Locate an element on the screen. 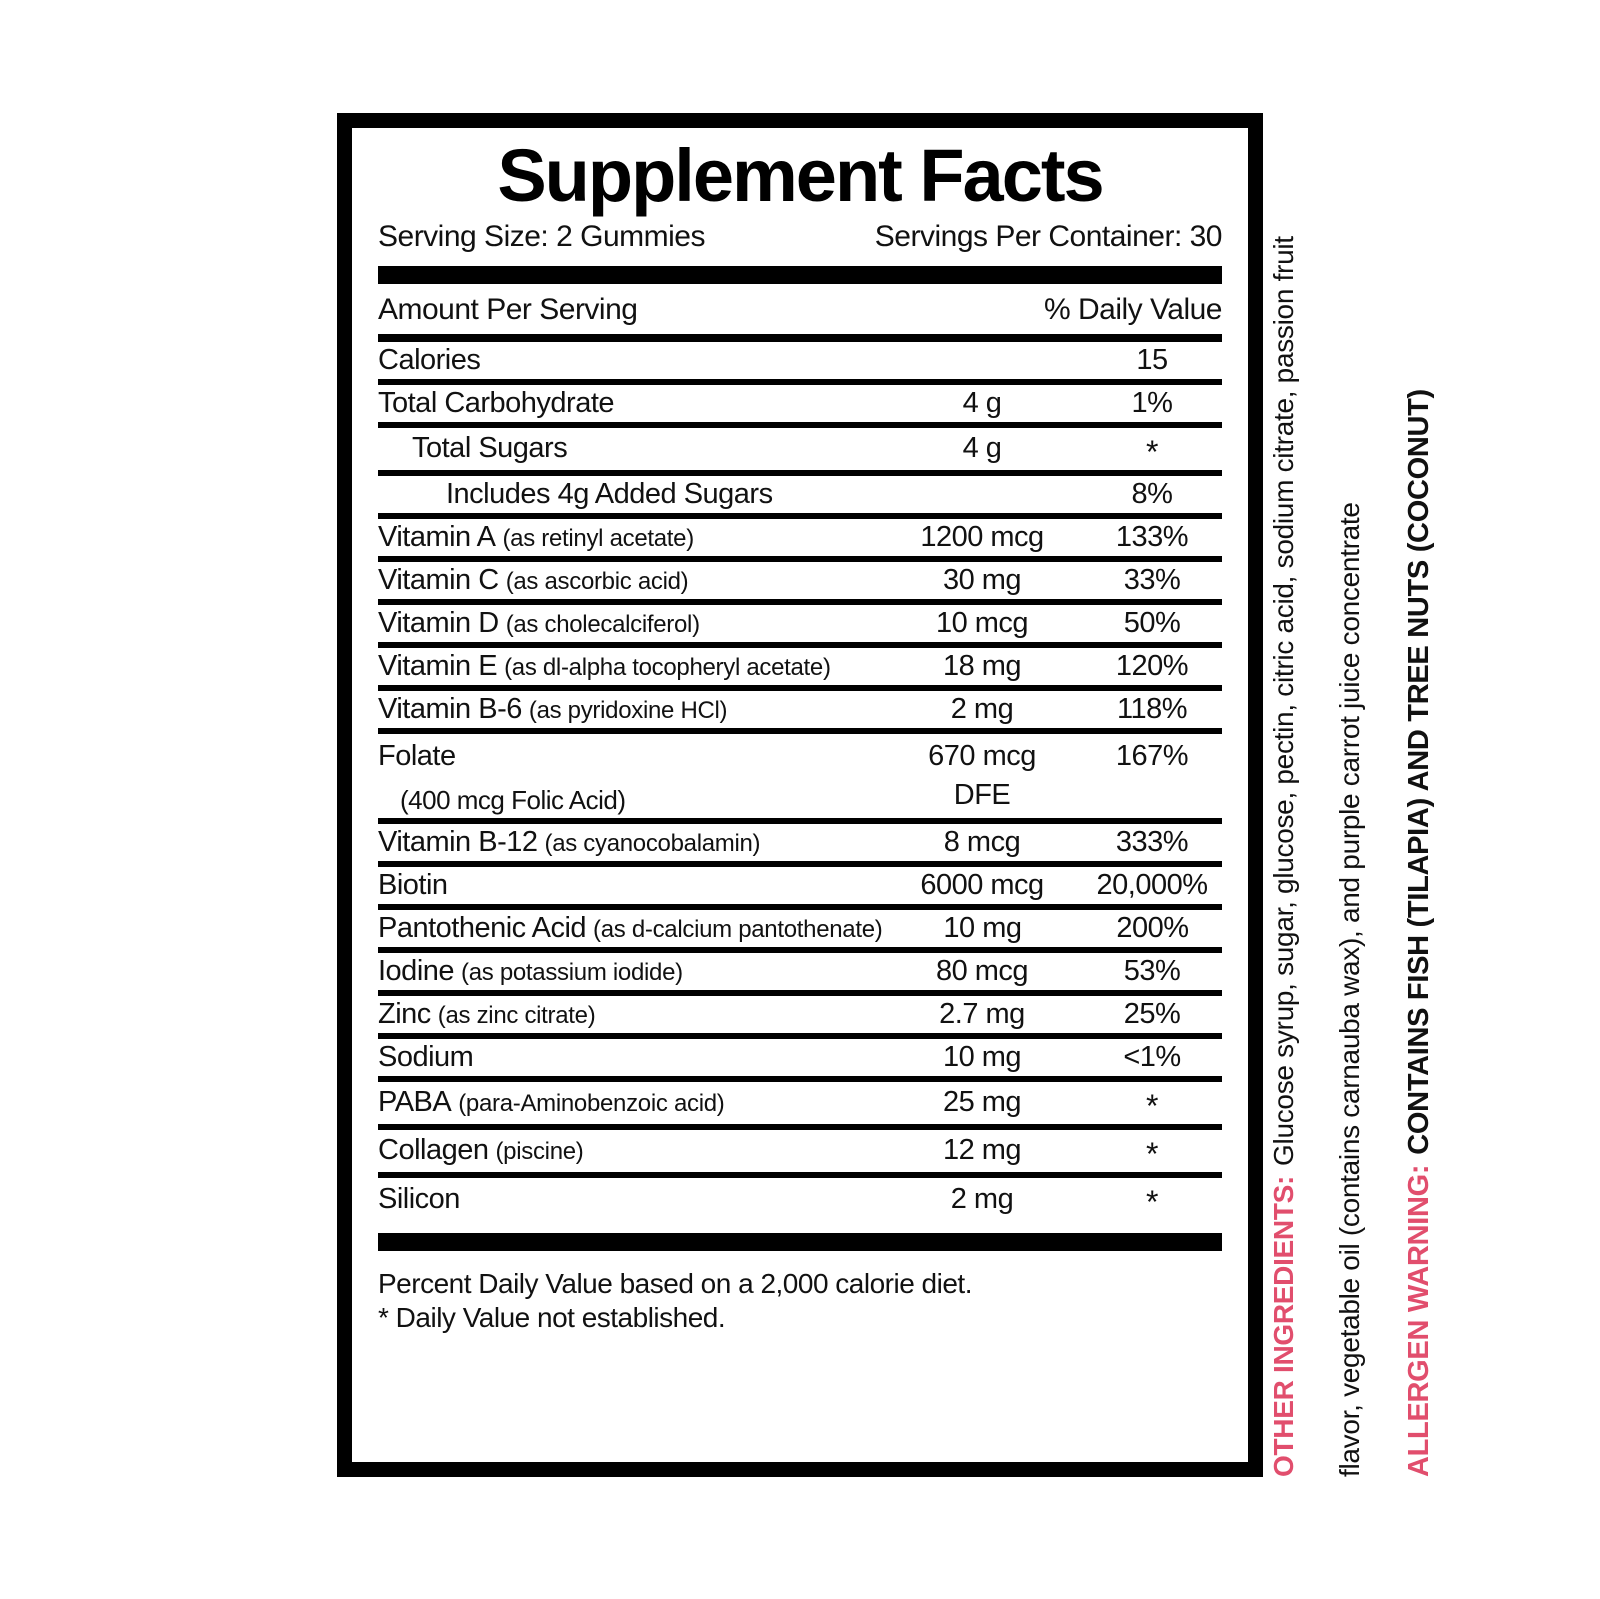 The image size is (1600, 1599). row-amount-cell: 10 mcg is located at coordinates (982, 623).